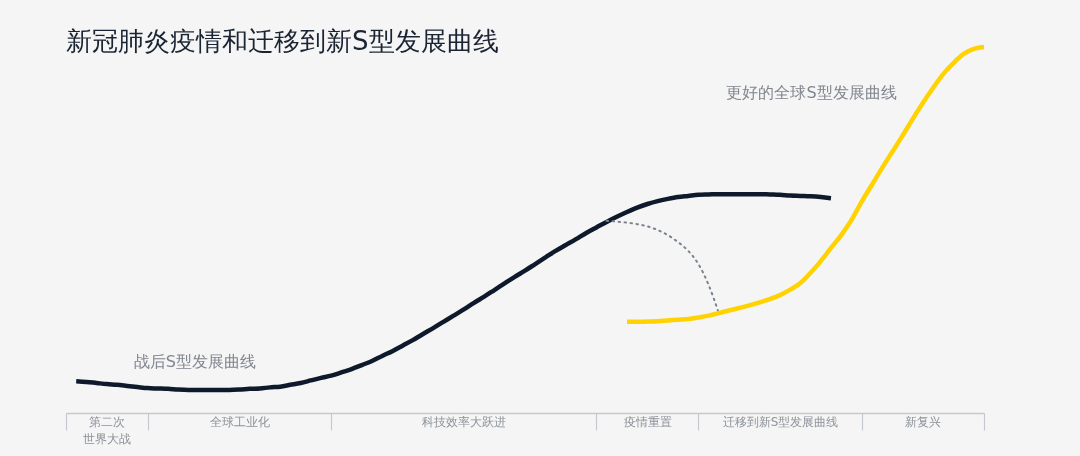  Describe the element at coordinates (923, 421) in the screenshot. I see `x-tick-label: 新复兴` at that location.